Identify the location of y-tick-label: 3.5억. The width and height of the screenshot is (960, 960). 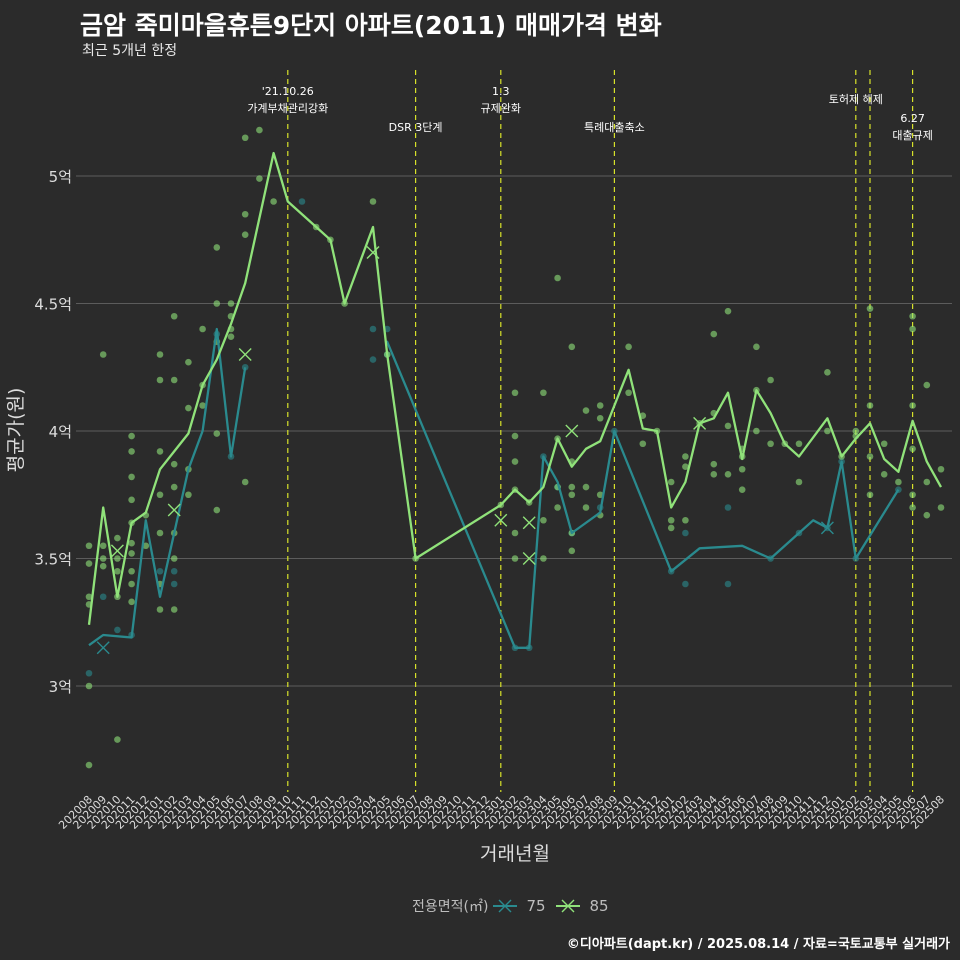
(53, 560).